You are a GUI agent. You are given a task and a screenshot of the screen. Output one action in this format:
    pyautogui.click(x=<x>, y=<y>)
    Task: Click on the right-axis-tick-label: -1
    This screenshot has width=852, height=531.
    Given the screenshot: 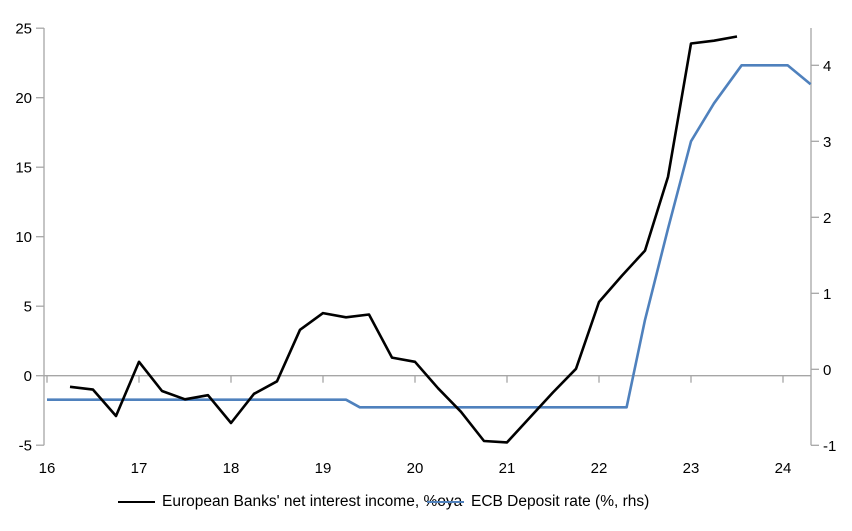 What is the action you would take?
    pyautogui.click(x=829, y=446)
    